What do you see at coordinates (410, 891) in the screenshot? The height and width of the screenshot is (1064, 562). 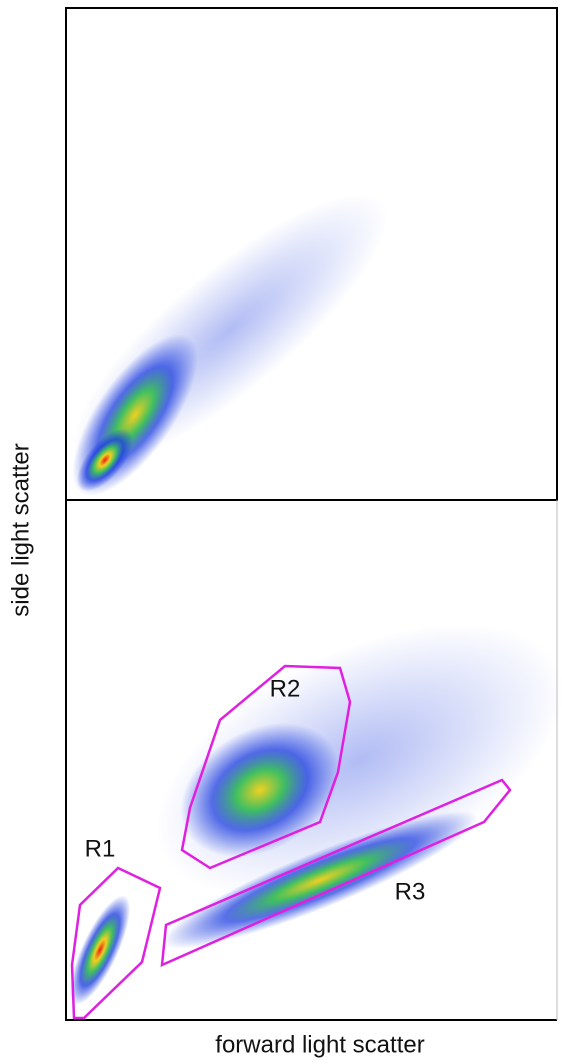 I see `gate-label: R3` at bounding box center [410, 891].